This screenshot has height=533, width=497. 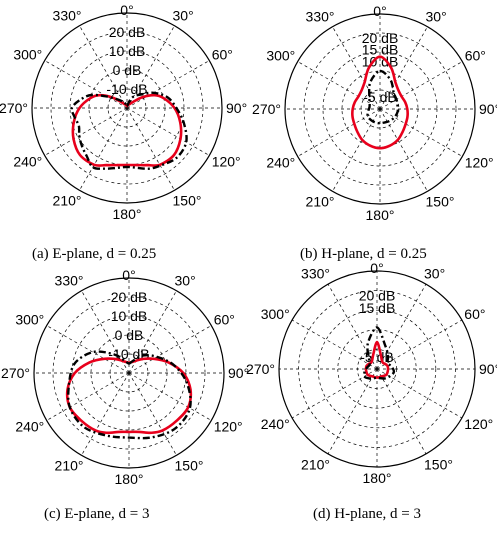 What do you see at coordinates (479, 163) in the screenshot?
I see `angle-tick-b-120: 120°` at bounding box center [479, 163].